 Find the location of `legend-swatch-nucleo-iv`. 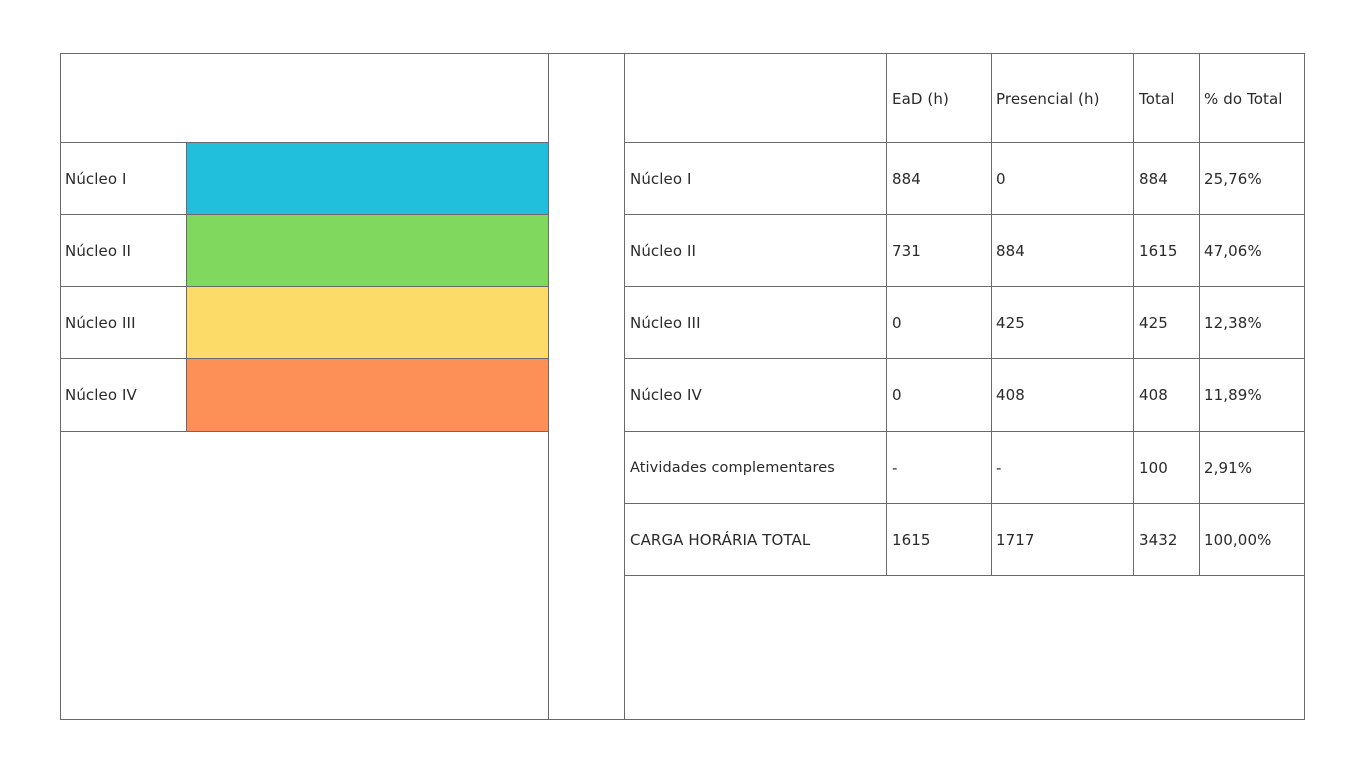

legend-swatch-nucleo-iv is located at coordinates (367, 395).